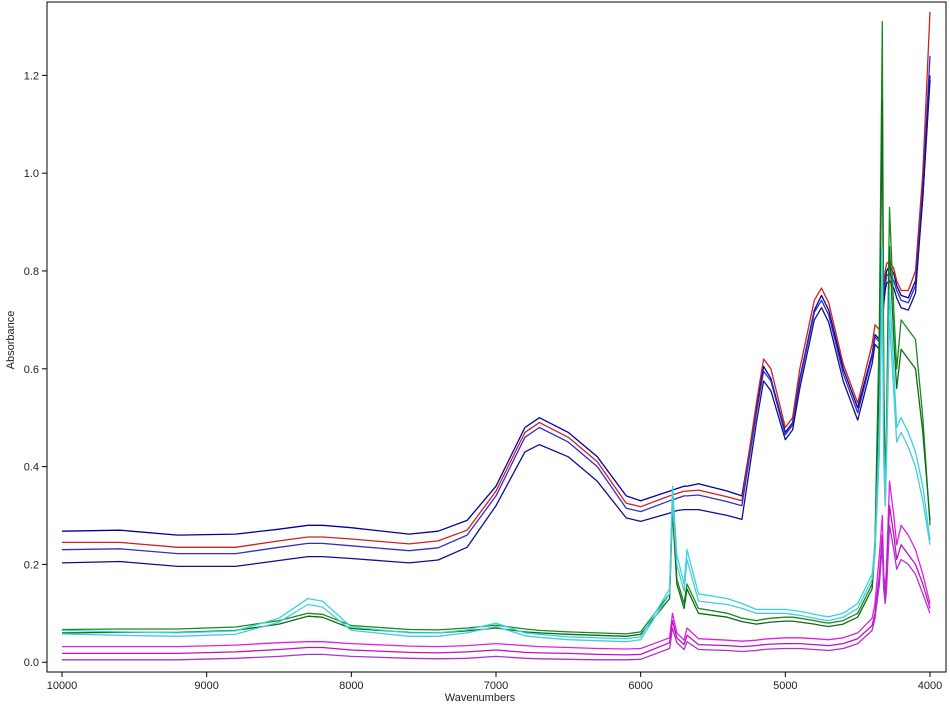  Describe the element at coordinates (496, 686) in the screenshot. I see `x-tick-label: 7000` at that location.